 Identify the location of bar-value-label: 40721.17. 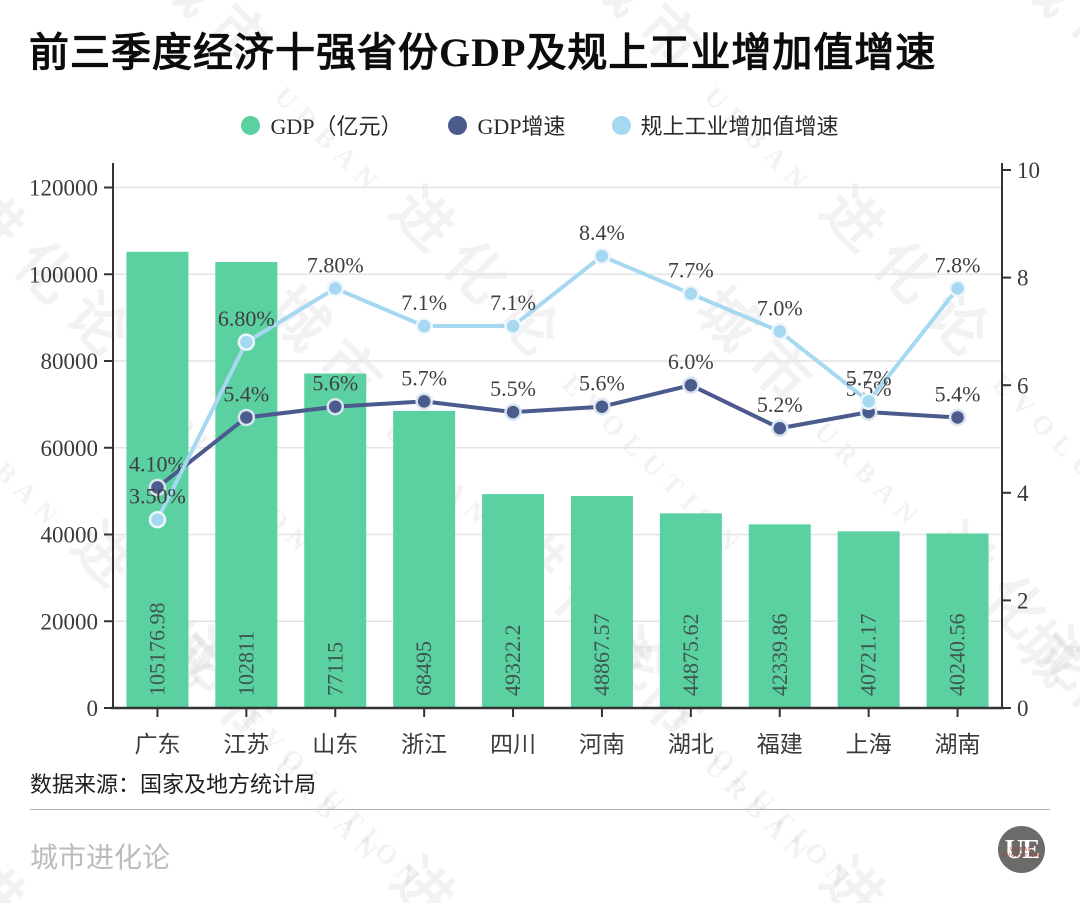
(868, 655).